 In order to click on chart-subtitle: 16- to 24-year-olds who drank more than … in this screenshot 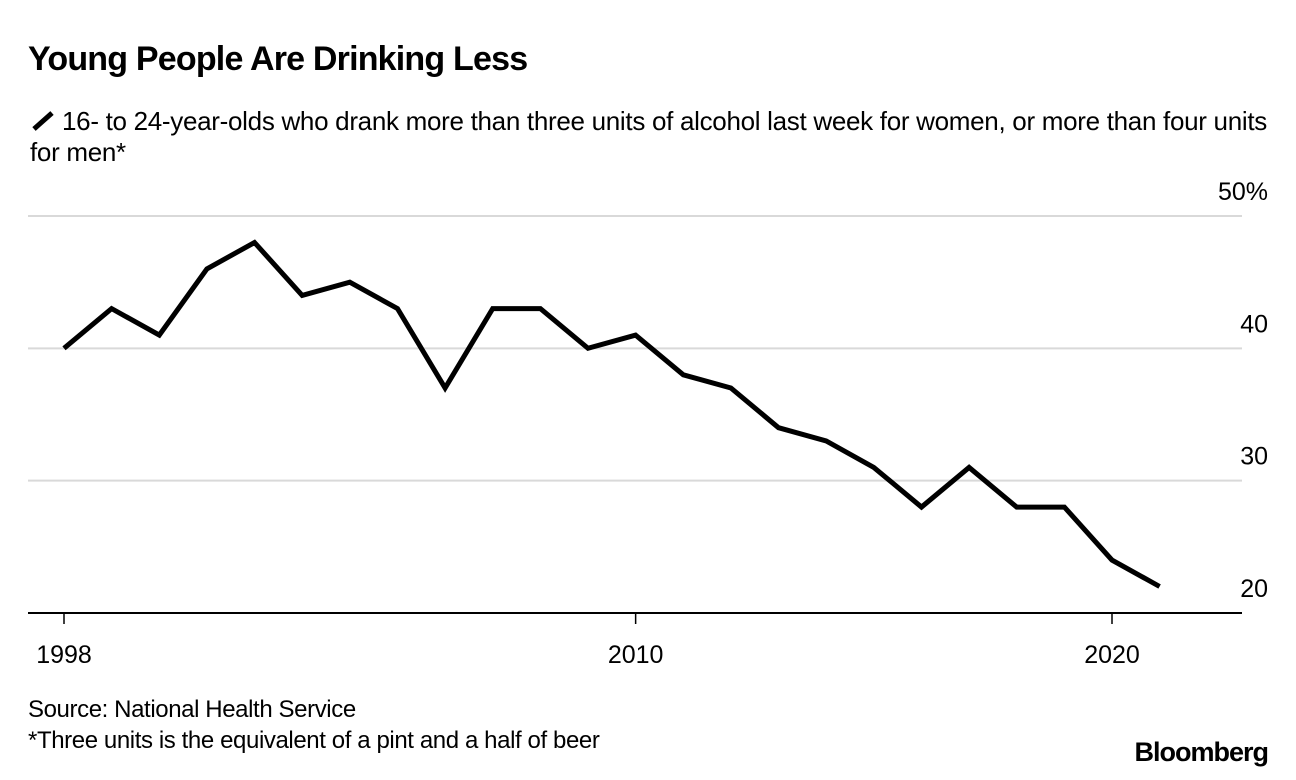, I will do `click(655, 137)`.